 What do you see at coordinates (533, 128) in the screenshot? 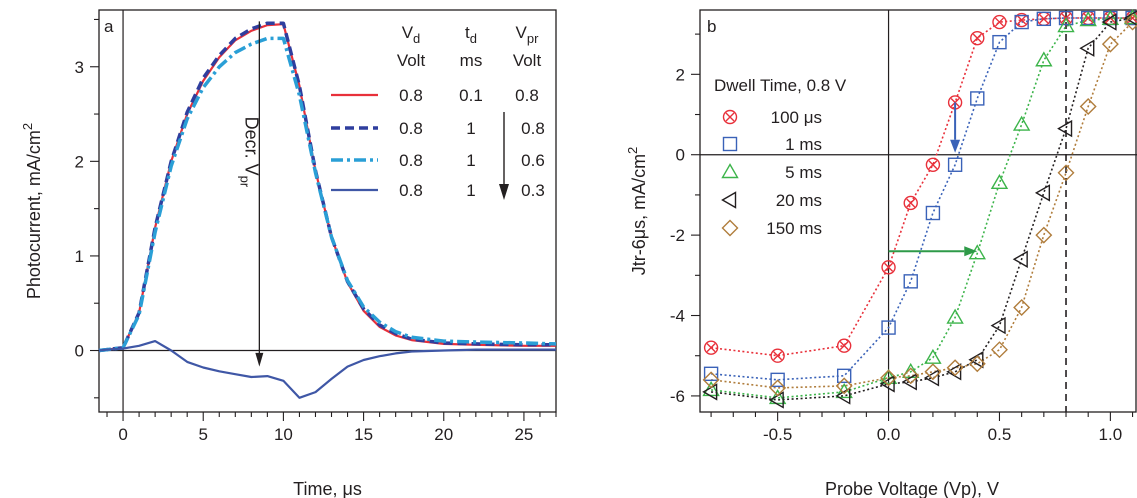
I see `legend-vpr-1: 0.8` at bounding box center [533, 128].